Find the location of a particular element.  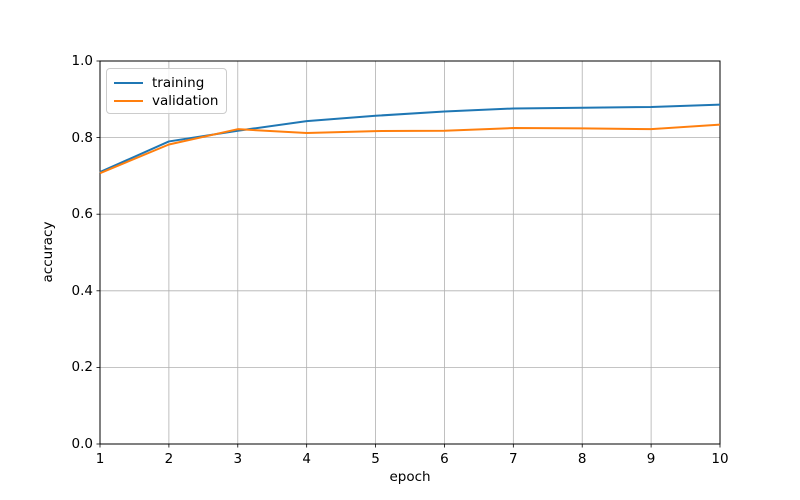

x-tick-label: 6 is located at coordinates (444, 459).